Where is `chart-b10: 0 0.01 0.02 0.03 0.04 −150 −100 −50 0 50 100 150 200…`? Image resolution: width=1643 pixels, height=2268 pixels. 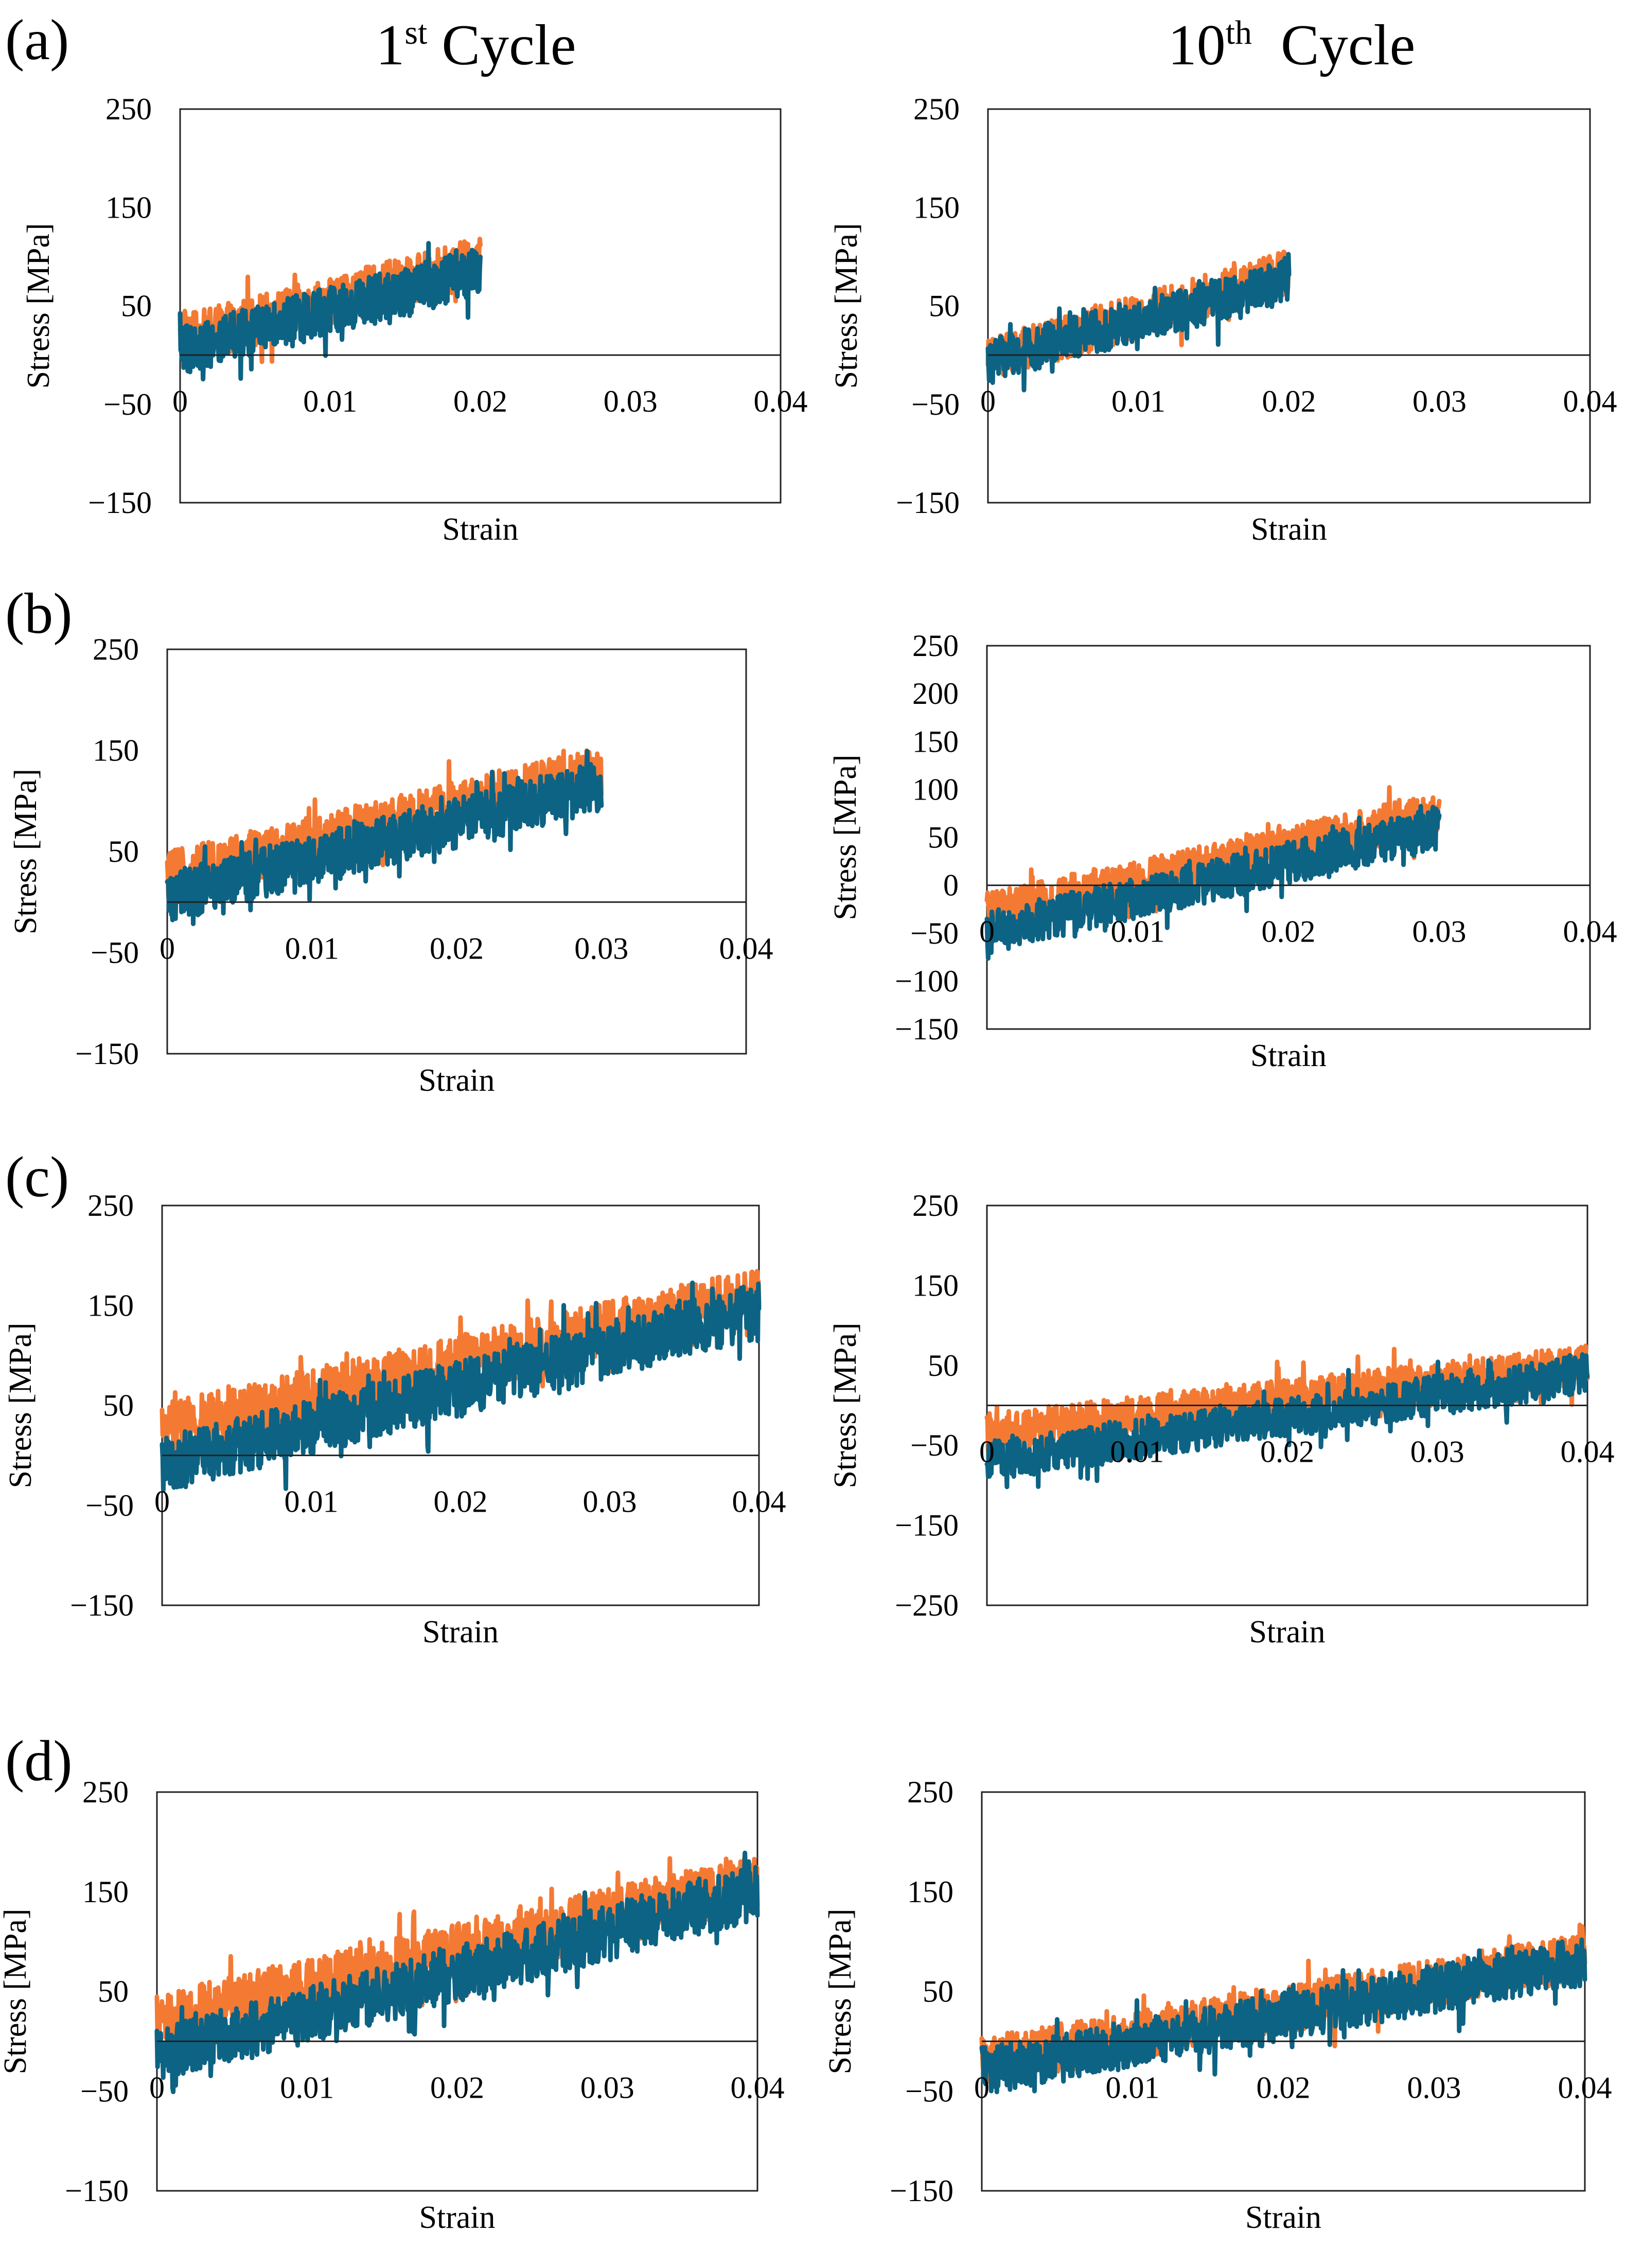
chart-b10: 0 0.01 0.02 0.03 0.04 −150 −100 −50 0 50 100 150 200… is located at coordinates (1222, 851).